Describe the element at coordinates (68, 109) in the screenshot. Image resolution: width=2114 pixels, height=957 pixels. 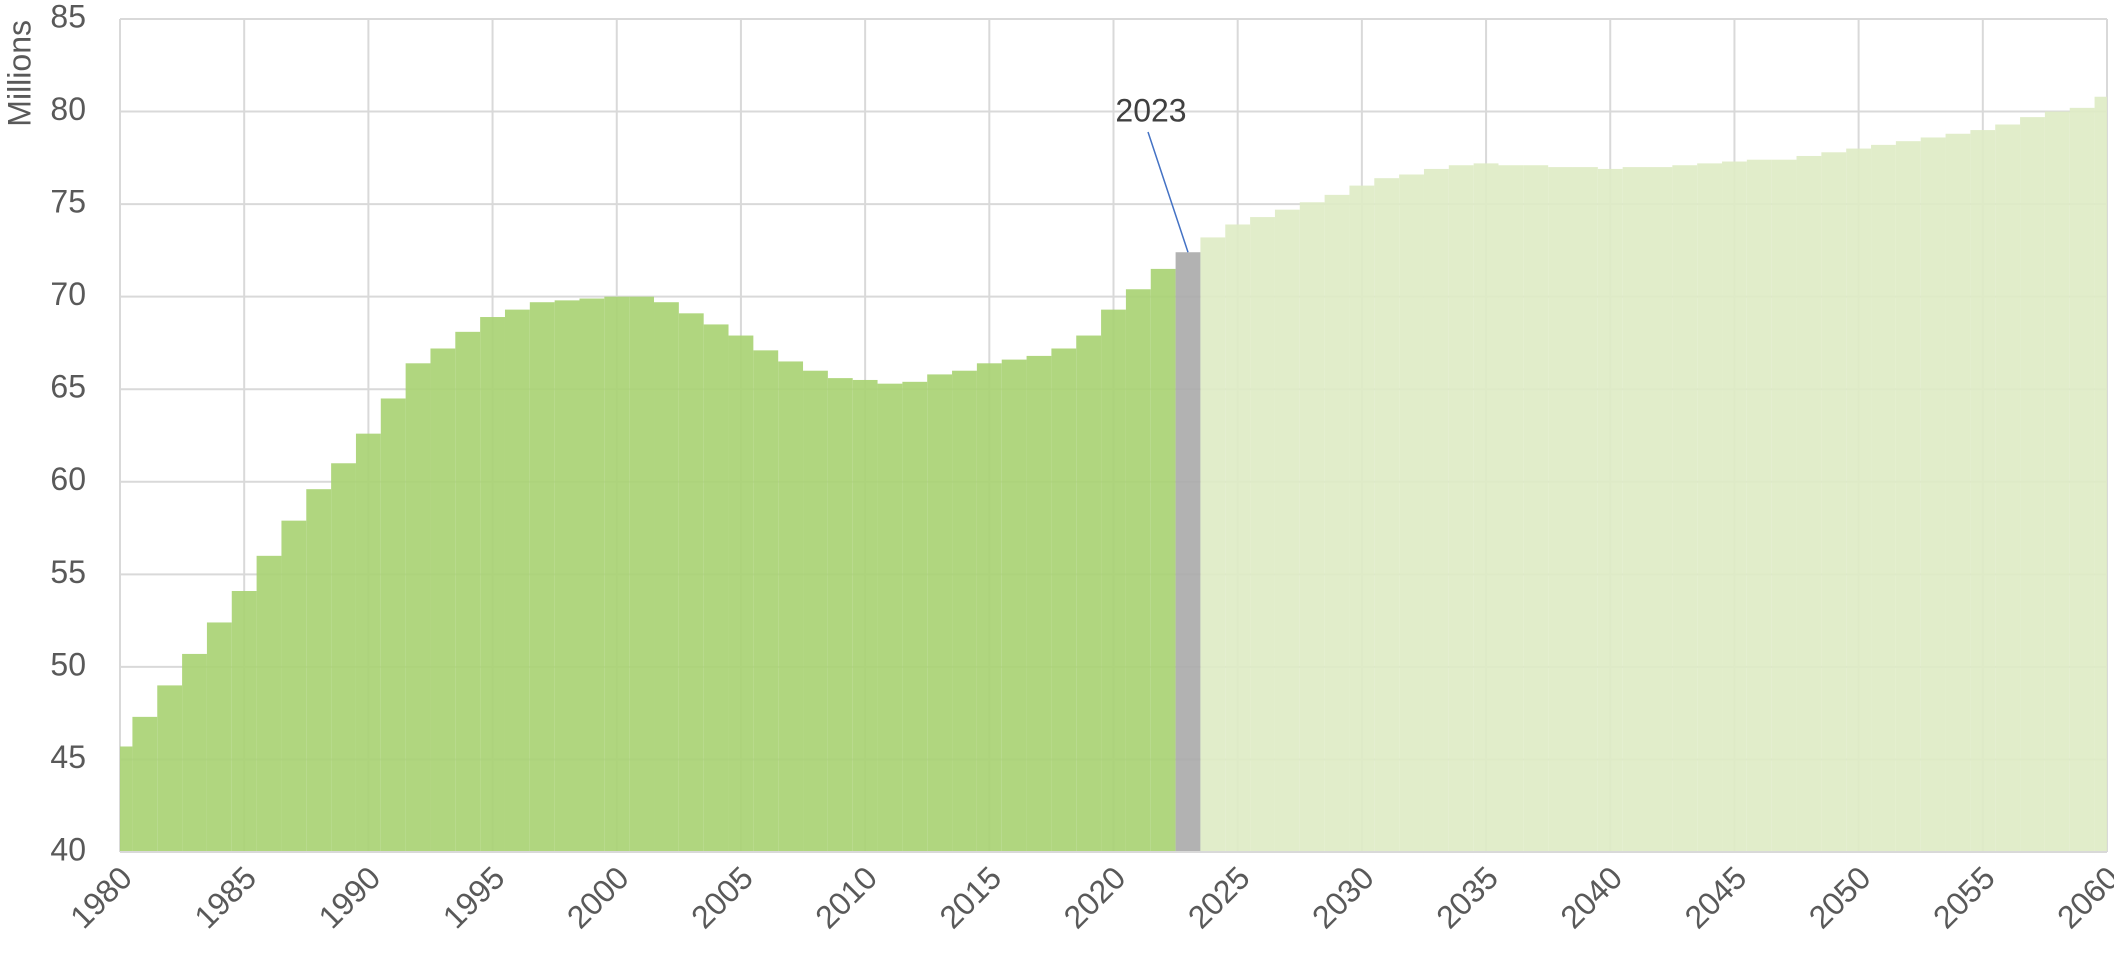
I see `y-tick-label: 80` at that location.